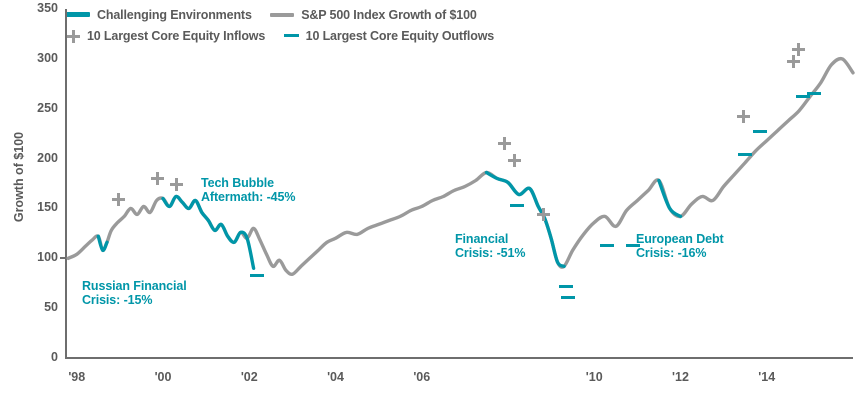  Describe the element at coordinates (767, 377) in the screenshot. I see `x-tick-label: '14` at that location.